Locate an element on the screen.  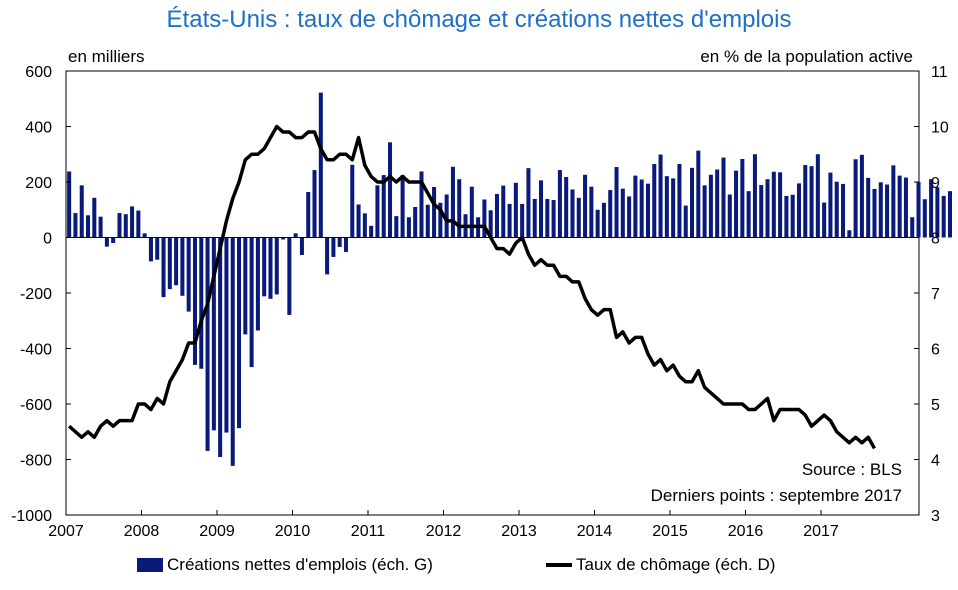
right-axis-tick-label: 8 is located at coordinates (935, 239).